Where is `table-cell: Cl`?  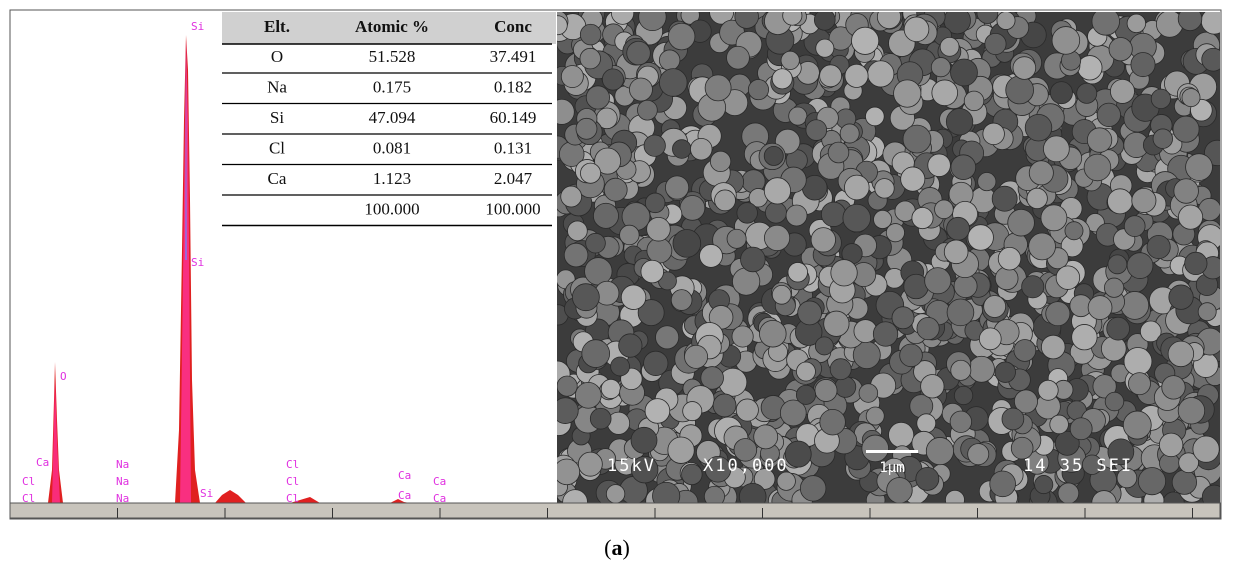 table-cell: Cl is located at coordinates (277, 147).